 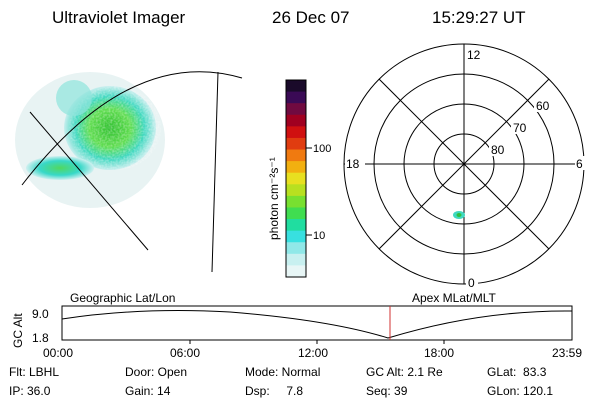 I want to click on status-mode: Mode: Normal, so click(x=282, y=372).